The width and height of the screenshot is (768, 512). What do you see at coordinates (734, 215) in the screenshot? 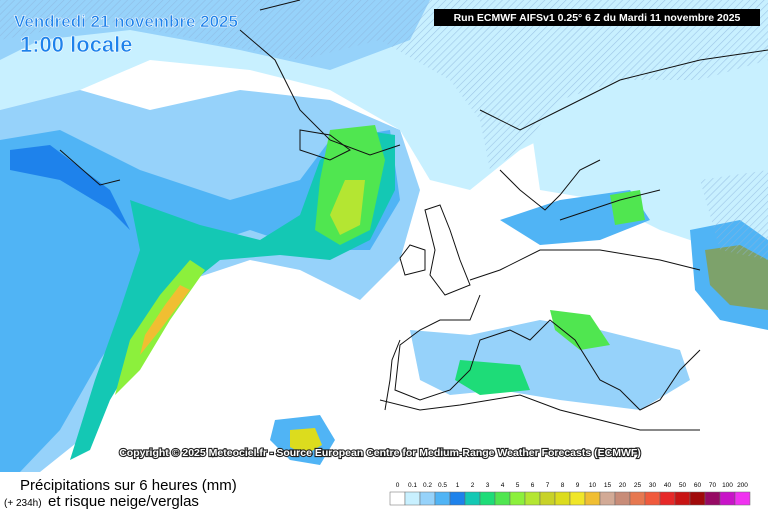
I see `snow-risk` at bounding box center [734, 215].